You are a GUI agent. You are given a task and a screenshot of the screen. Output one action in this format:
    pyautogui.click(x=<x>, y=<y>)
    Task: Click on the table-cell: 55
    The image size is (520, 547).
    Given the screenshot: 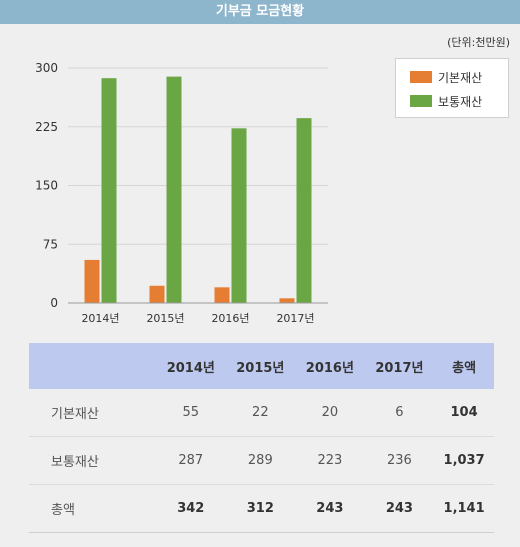 What is the action you would take?
    pyautogui.click(x=191, y=413)
    